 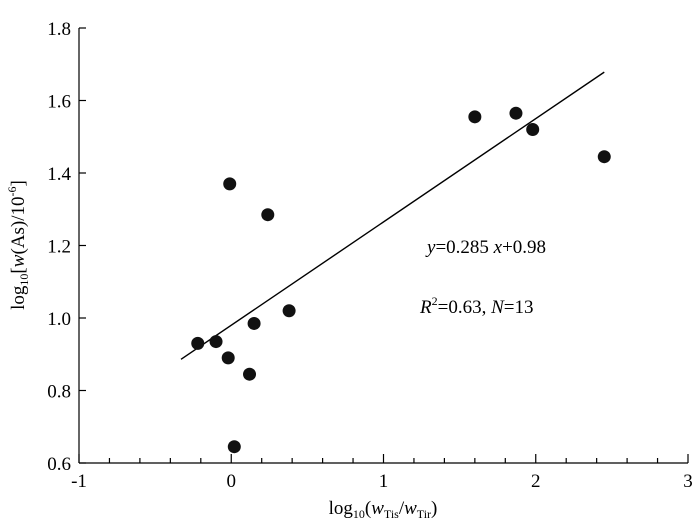 I want to click on y-tick-label: 1.0, so click(x=59, y=319).